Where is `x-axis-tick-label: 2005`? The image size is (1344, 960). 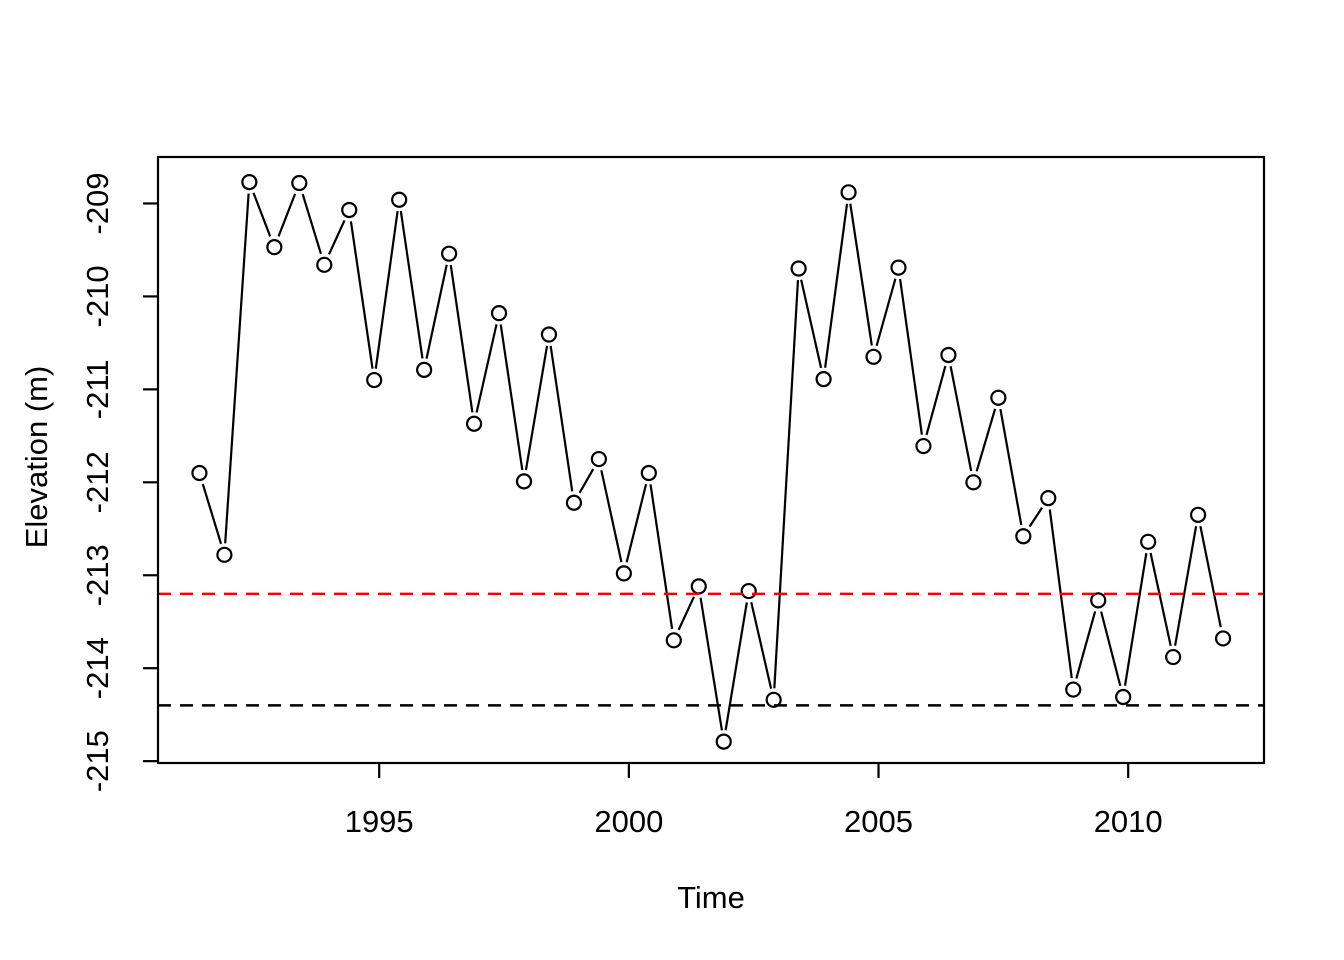 x-axis-tick-label: 2005 is located at coordinates (878, 821).